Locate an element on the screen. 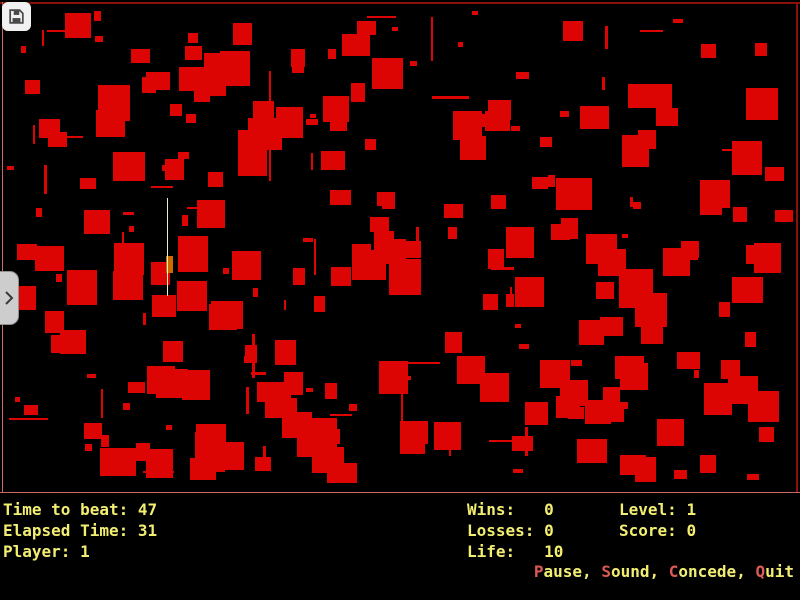  save-button is located at coordinates (16, 16).